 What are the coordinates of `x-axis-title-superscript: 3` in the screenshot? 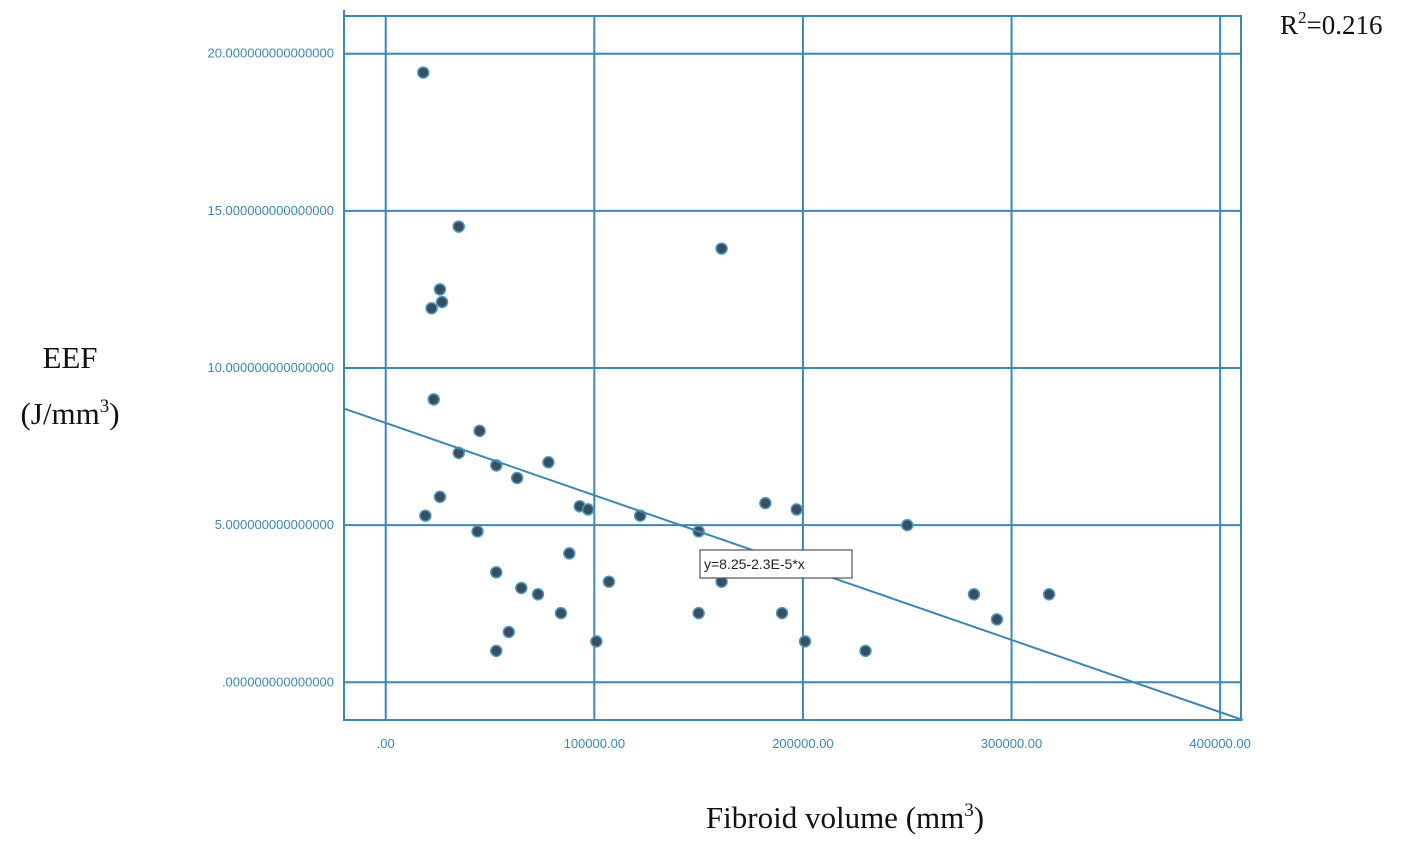 It's located at (969, 810).